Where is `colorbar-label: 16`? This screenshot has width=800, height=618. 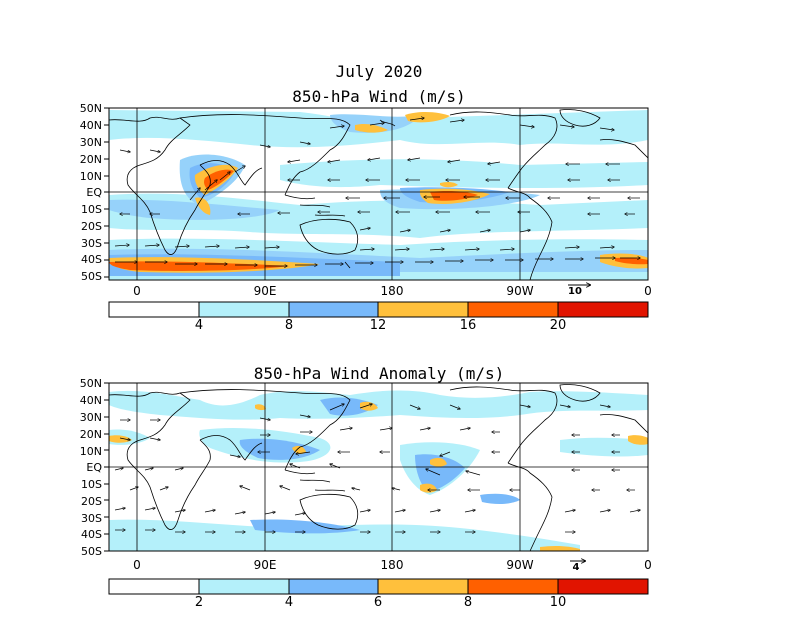
colorbar-label: 16 is located at coordinates (468, 325).